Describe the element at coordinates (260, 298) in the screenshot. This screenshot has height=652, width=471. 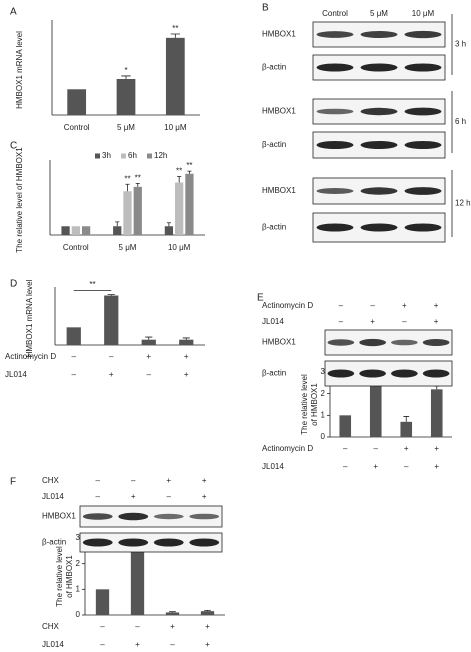
I see `panel-letter: E` at that location.